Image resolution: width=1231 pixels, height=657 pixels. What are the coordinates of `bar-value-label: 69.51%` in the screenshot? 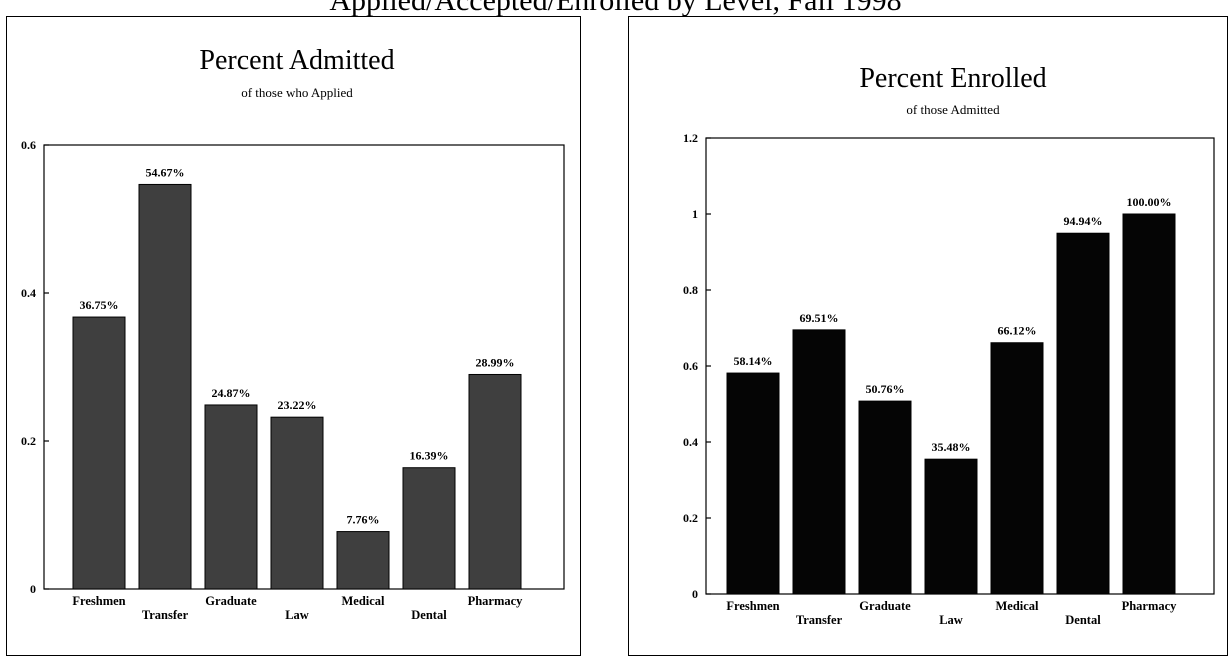 It's located at (819, 318).